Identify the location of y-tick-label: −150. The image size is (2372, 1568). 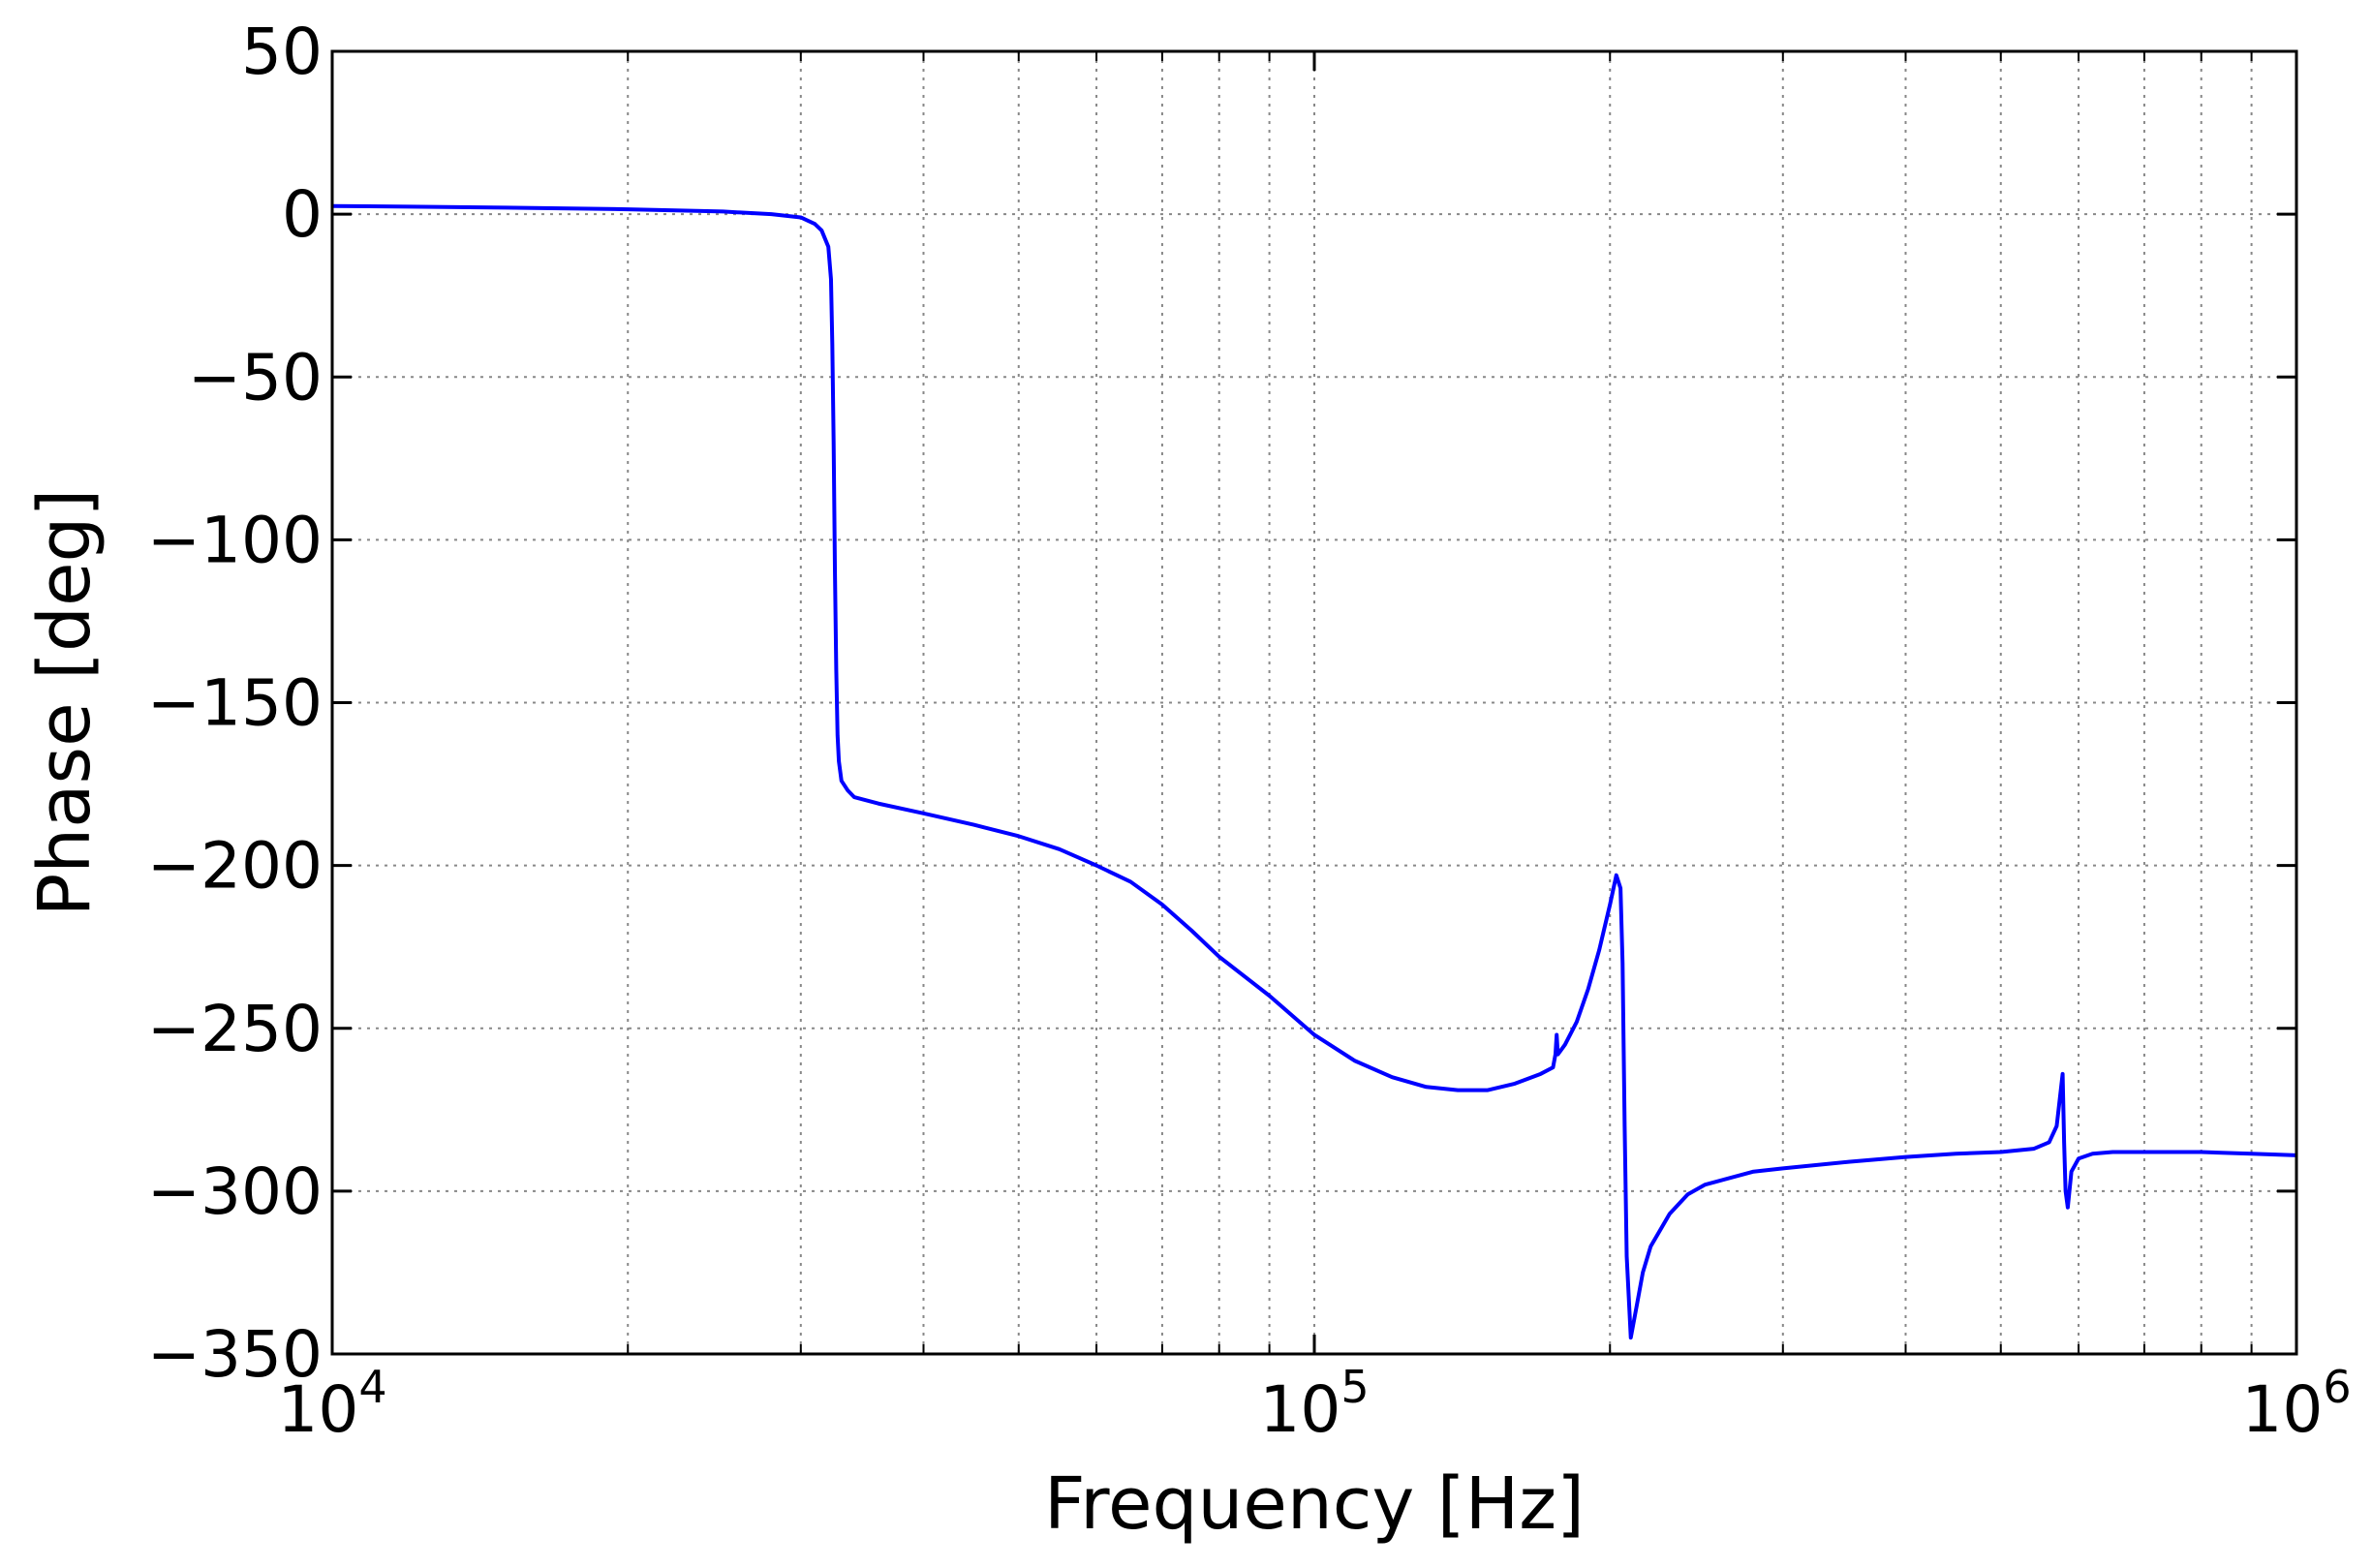
(235, 703).